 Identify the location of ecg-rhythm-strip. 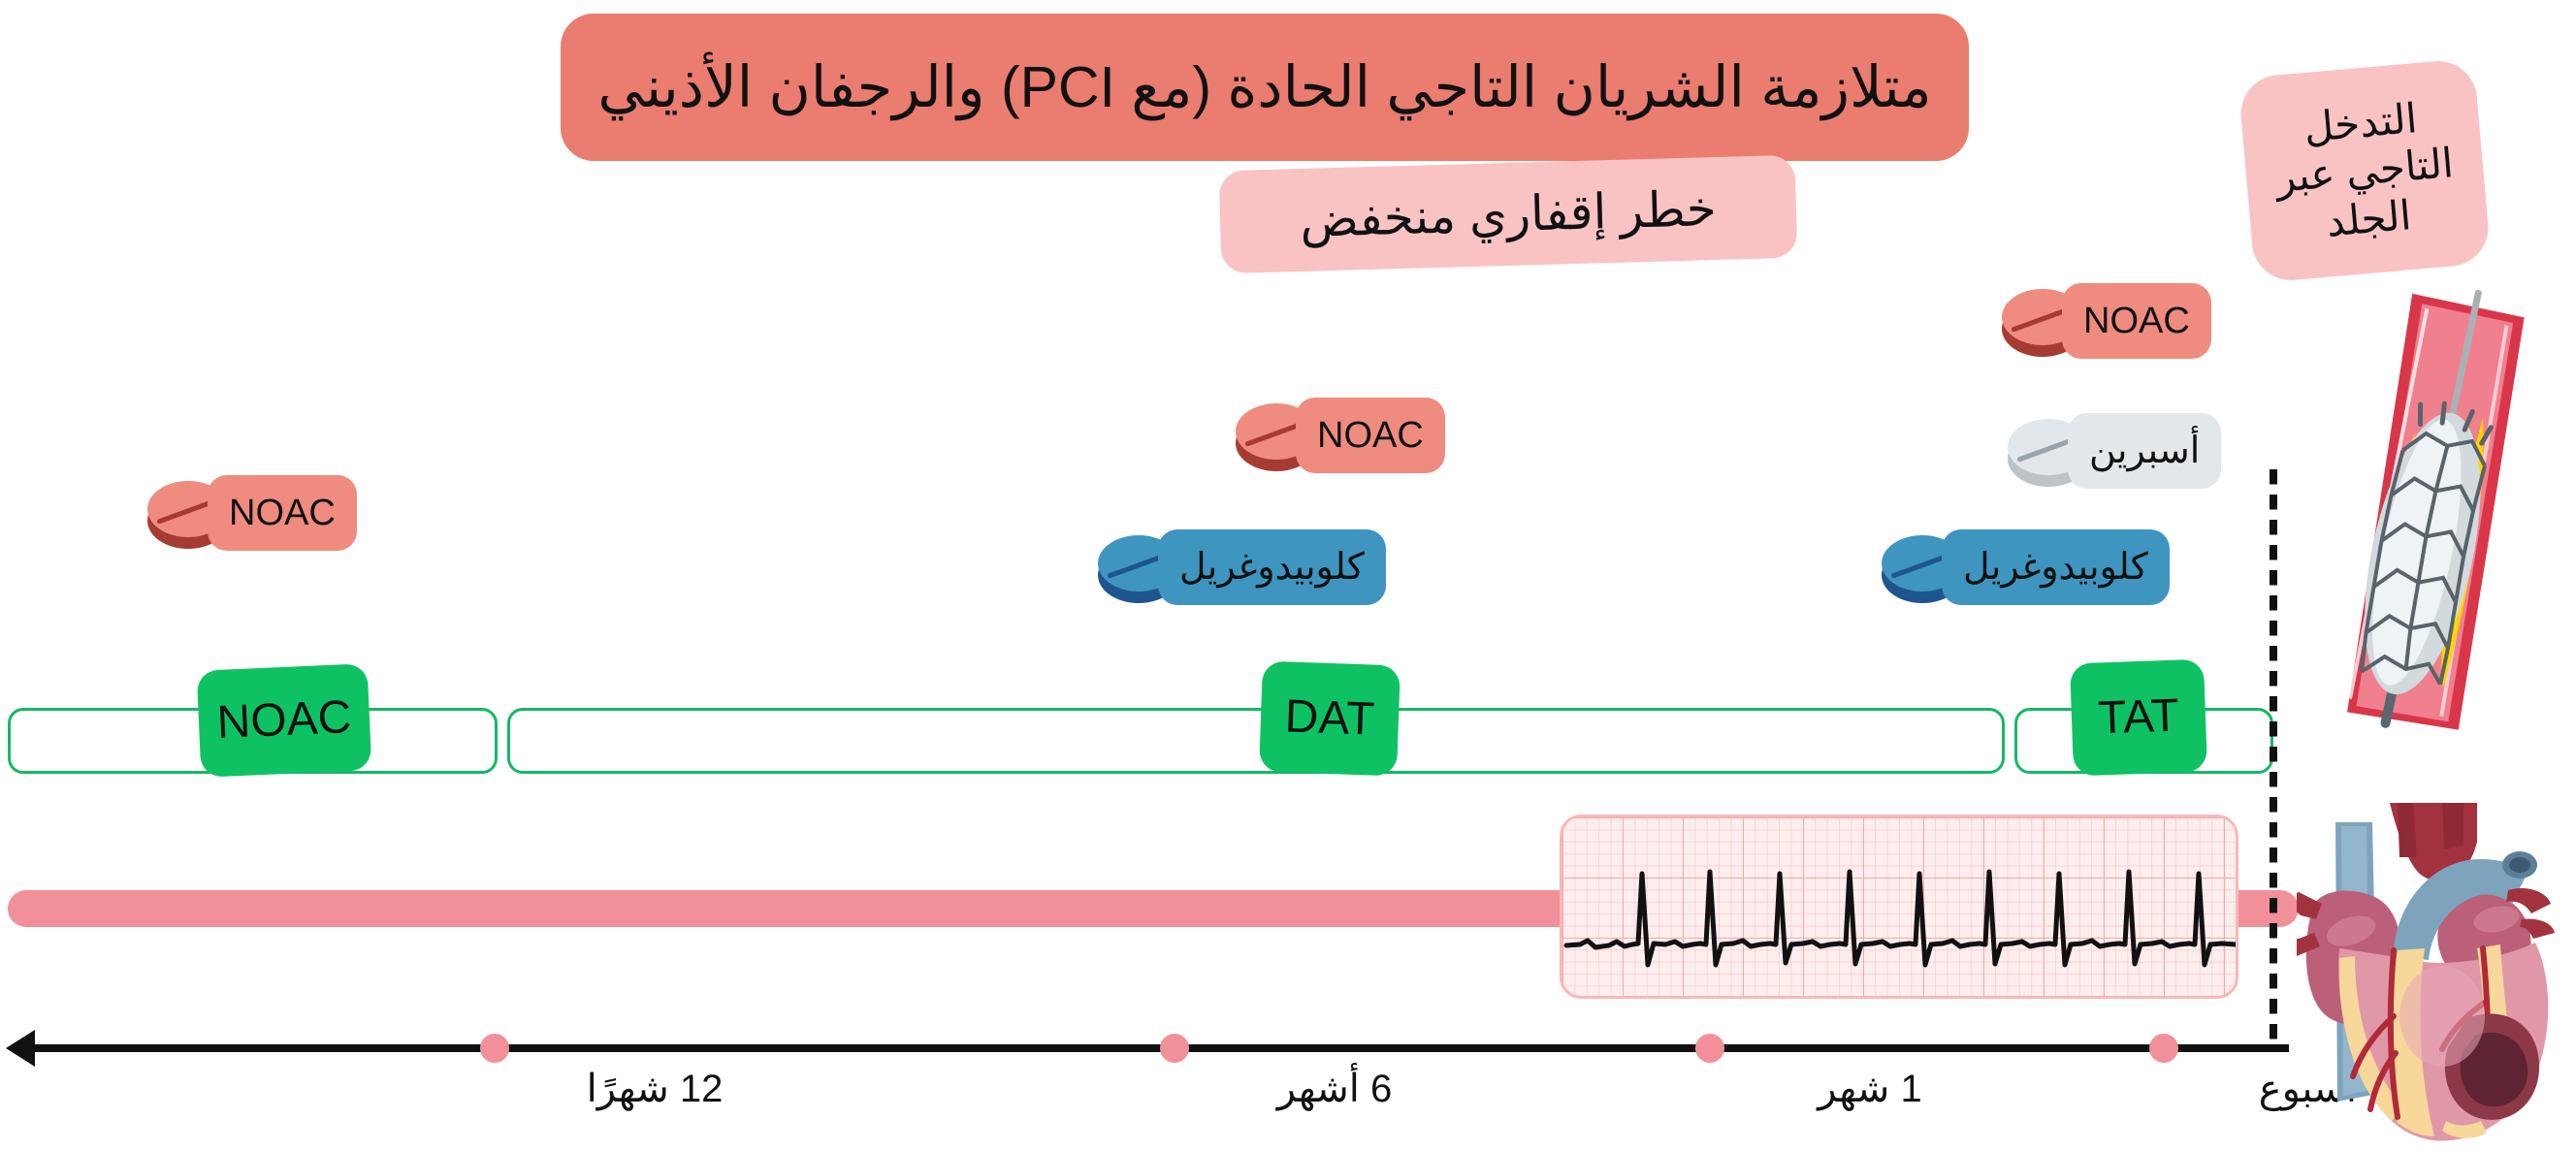
(1899, 907).